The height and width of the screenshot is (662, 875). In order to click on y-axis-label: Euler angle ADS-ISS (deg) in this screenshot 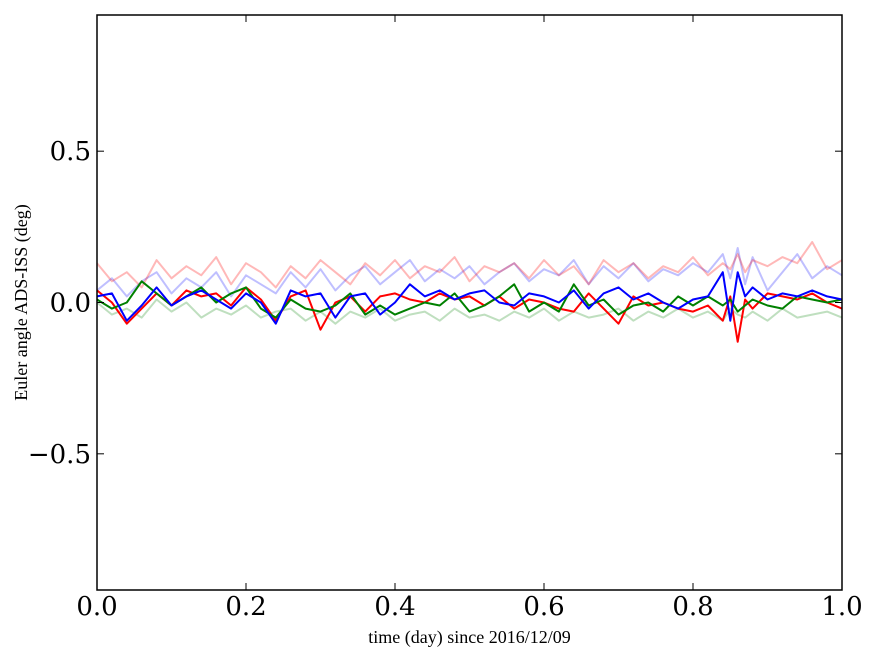, I will do `click(21, 302)`.